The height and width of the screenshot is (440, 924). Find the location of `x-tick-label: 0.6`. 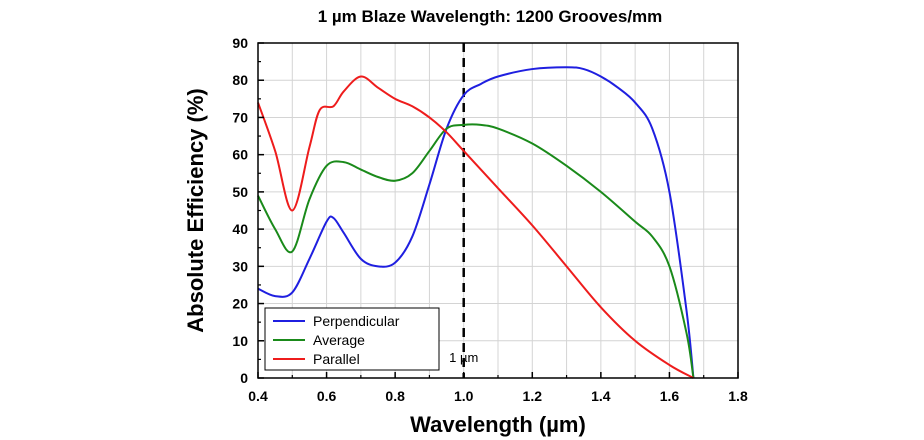

x-tick-label: 0.6 is located at coordinates (327, 396).